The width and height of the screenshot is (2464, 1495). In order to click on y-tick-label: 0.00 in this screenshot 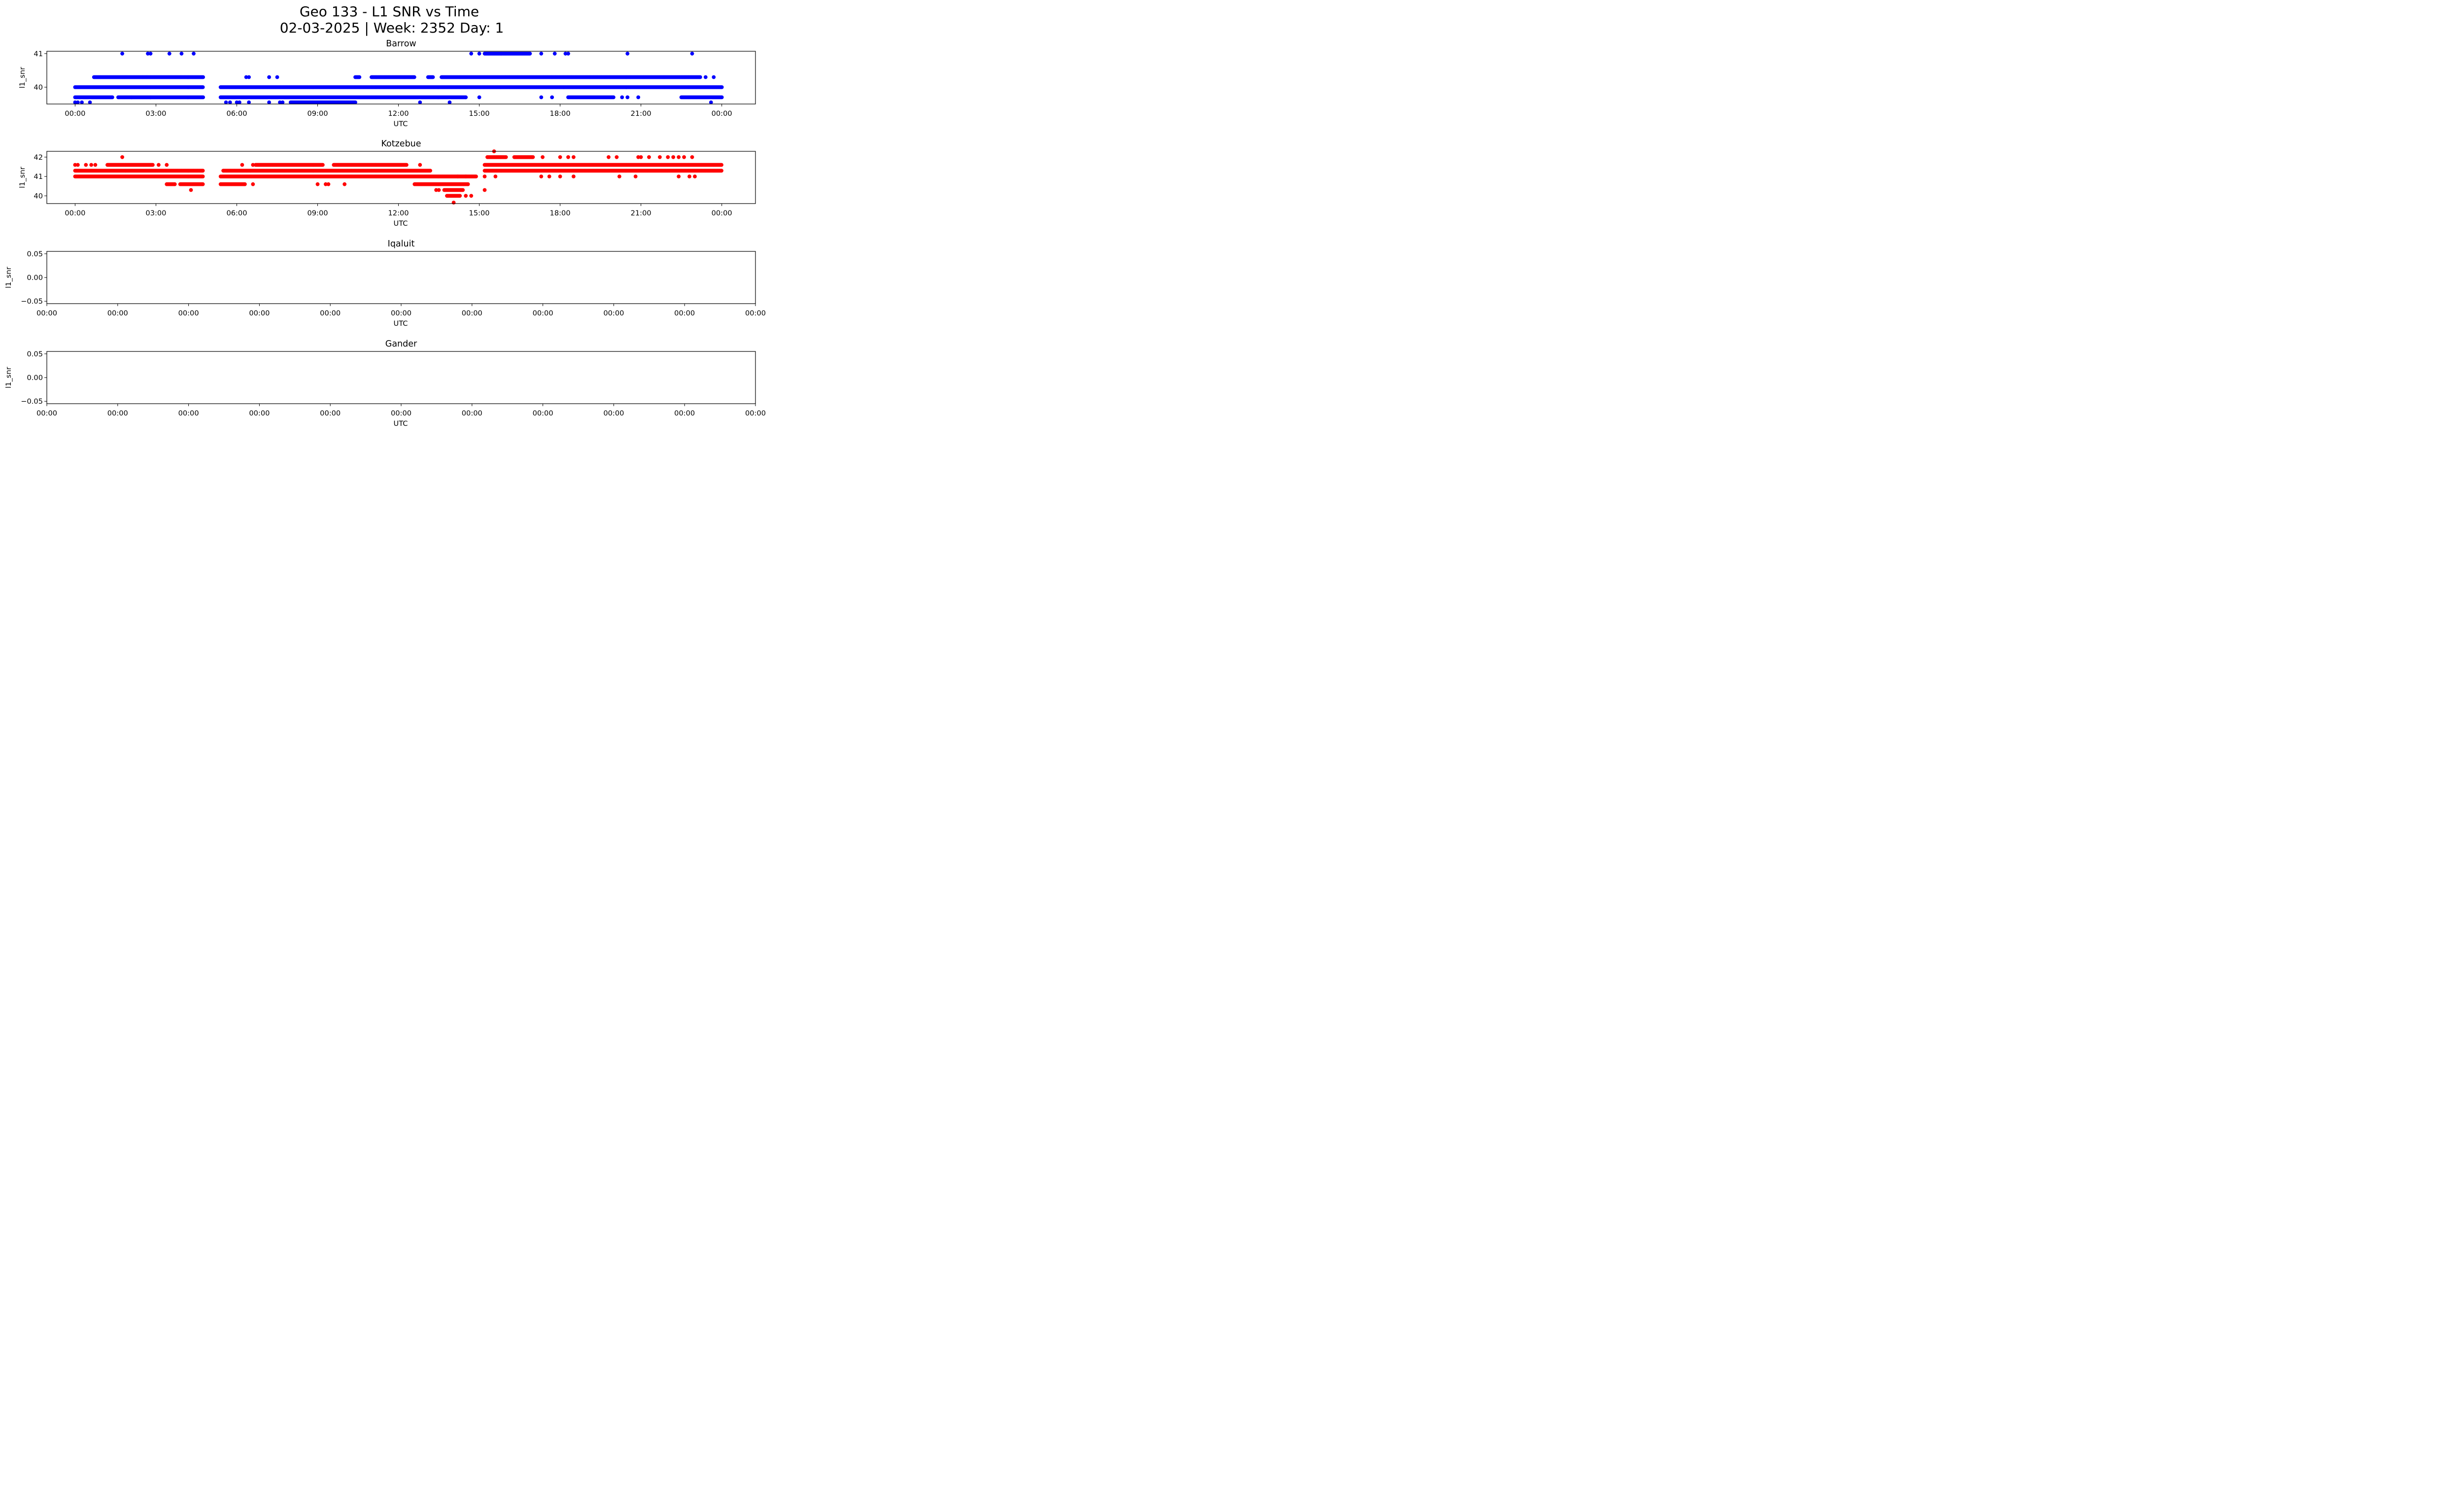, I will do `click(35, 378)`.